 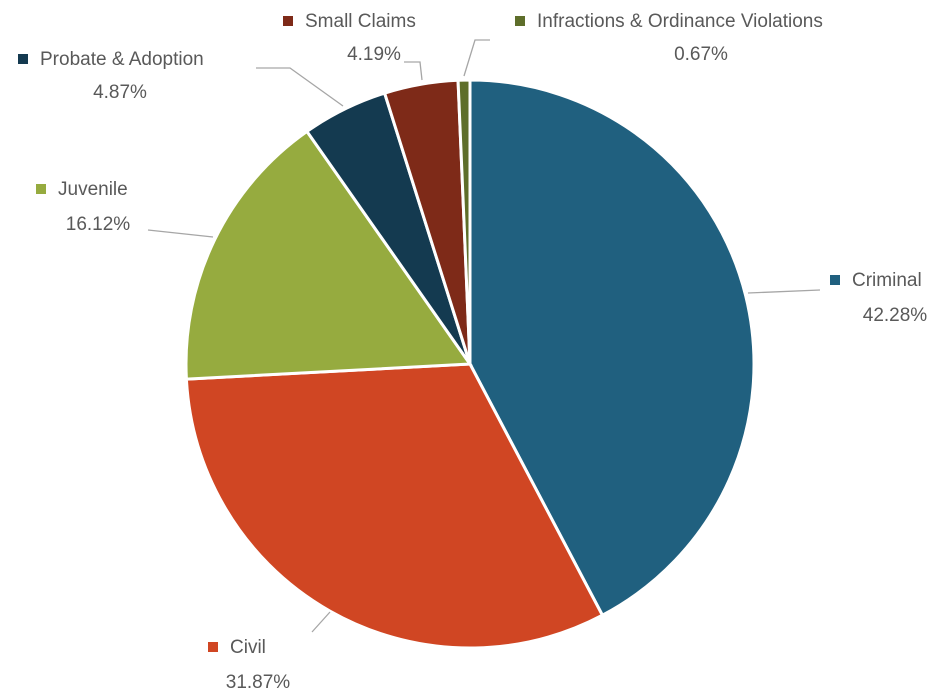 I want to click on value-label: 0.67%, so click(x=701, y=54).